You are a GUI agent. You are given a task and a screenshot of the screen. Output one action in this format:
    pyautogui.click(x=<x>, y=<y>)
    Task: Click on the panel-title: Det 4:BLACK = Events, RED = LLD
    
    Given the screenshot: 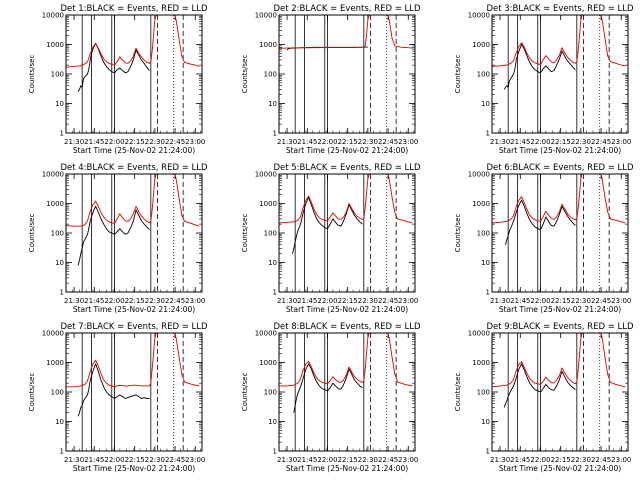 What is the action you would take?
    pyautogui.click(x=134, y=168)
    